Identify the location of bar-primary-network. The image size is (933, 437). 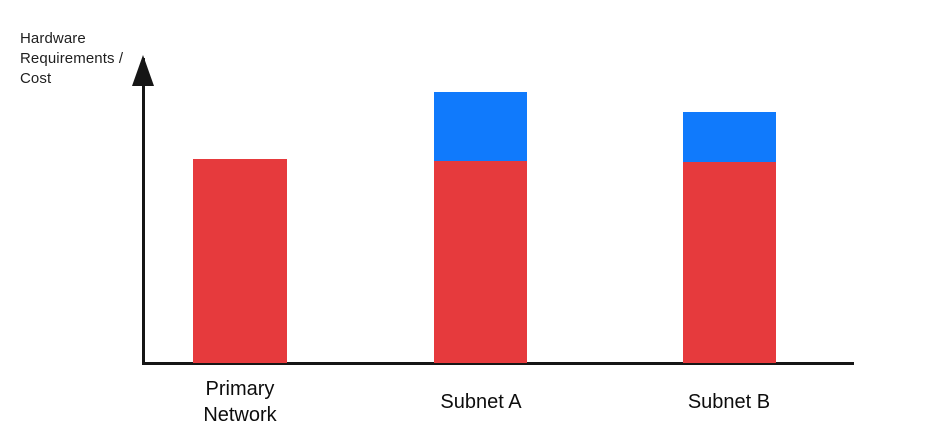
(240, 261).